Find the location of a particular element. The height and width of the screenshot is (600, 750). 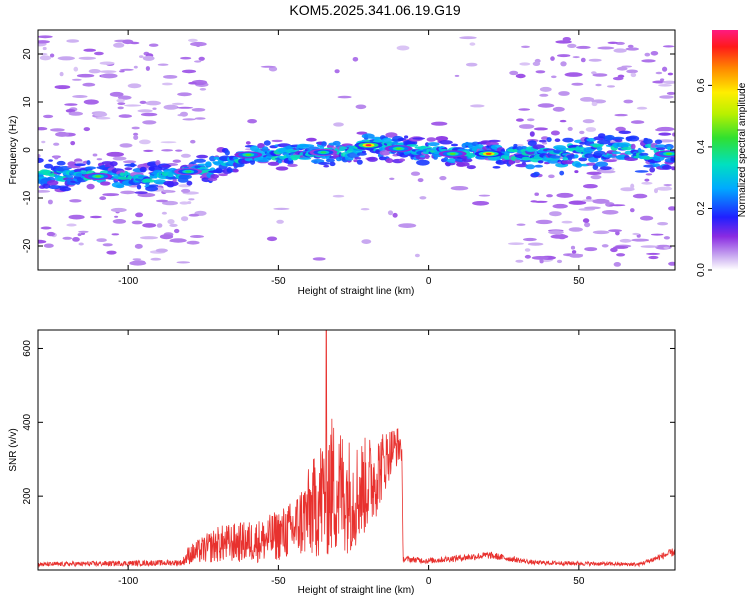

spectrogram-peak is located at coordinates (398, 148).